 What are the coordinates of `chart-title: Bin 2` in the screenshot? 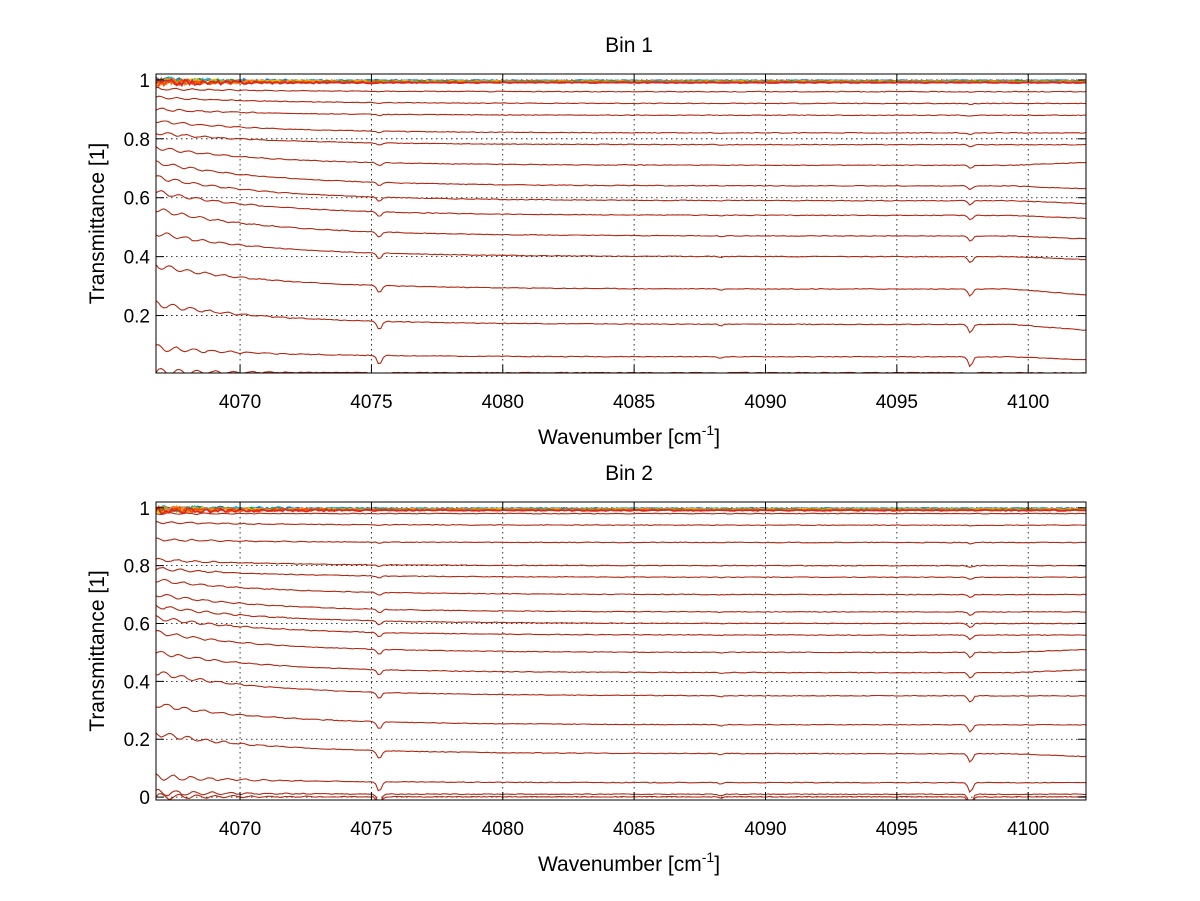 It's located at (629, 473).